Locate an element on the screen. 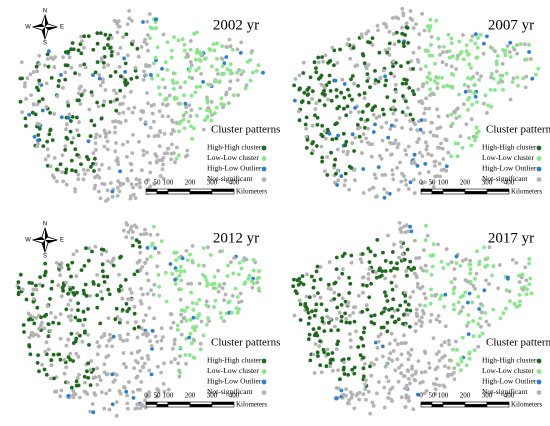 The height and width of the screenshot is (426, 550). legend-title: Cluster patterns is located at coordinates (245, 130).